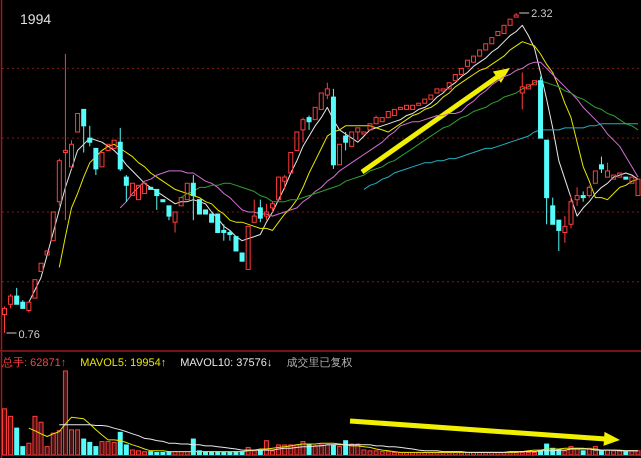  Describe the element at coordinates (33, 362) in the screenshot. I see `text: 总手: 62871↑` at that location.